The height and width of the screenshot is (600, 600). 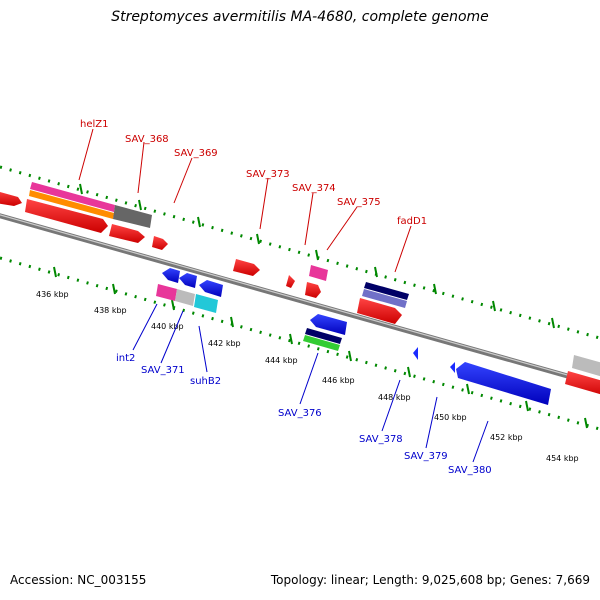 What do you see at coordinates (205, 381) in the screenshot?
I see `gene-label: suhB2` at bounding box center [205, 381].